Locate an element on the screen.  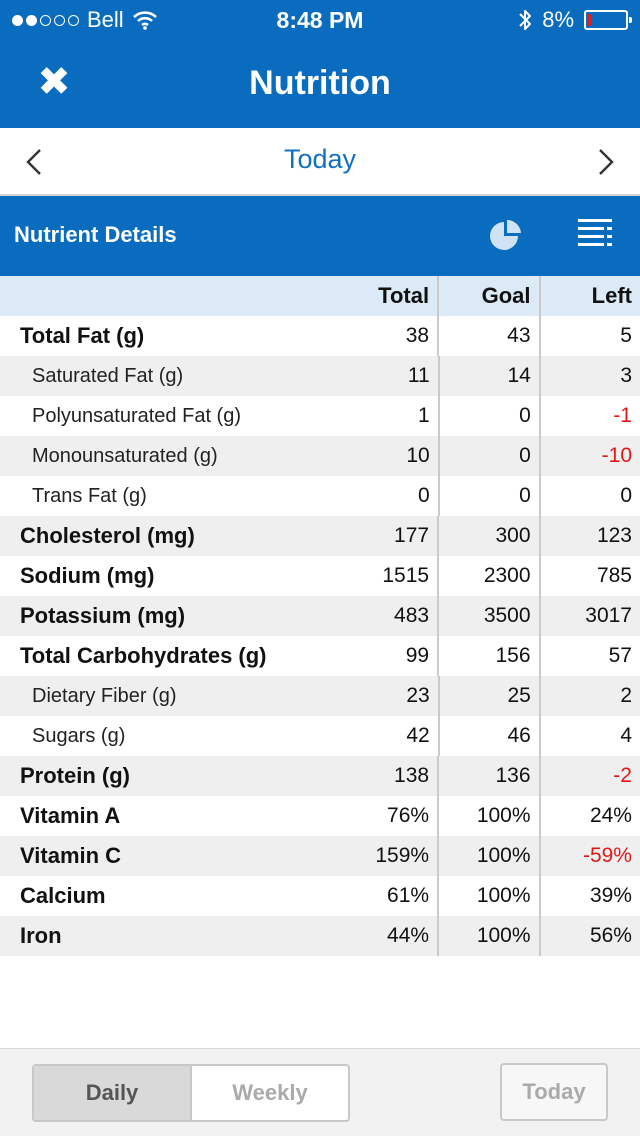
goal-value: 2300 is located at coordinates (487, 576).